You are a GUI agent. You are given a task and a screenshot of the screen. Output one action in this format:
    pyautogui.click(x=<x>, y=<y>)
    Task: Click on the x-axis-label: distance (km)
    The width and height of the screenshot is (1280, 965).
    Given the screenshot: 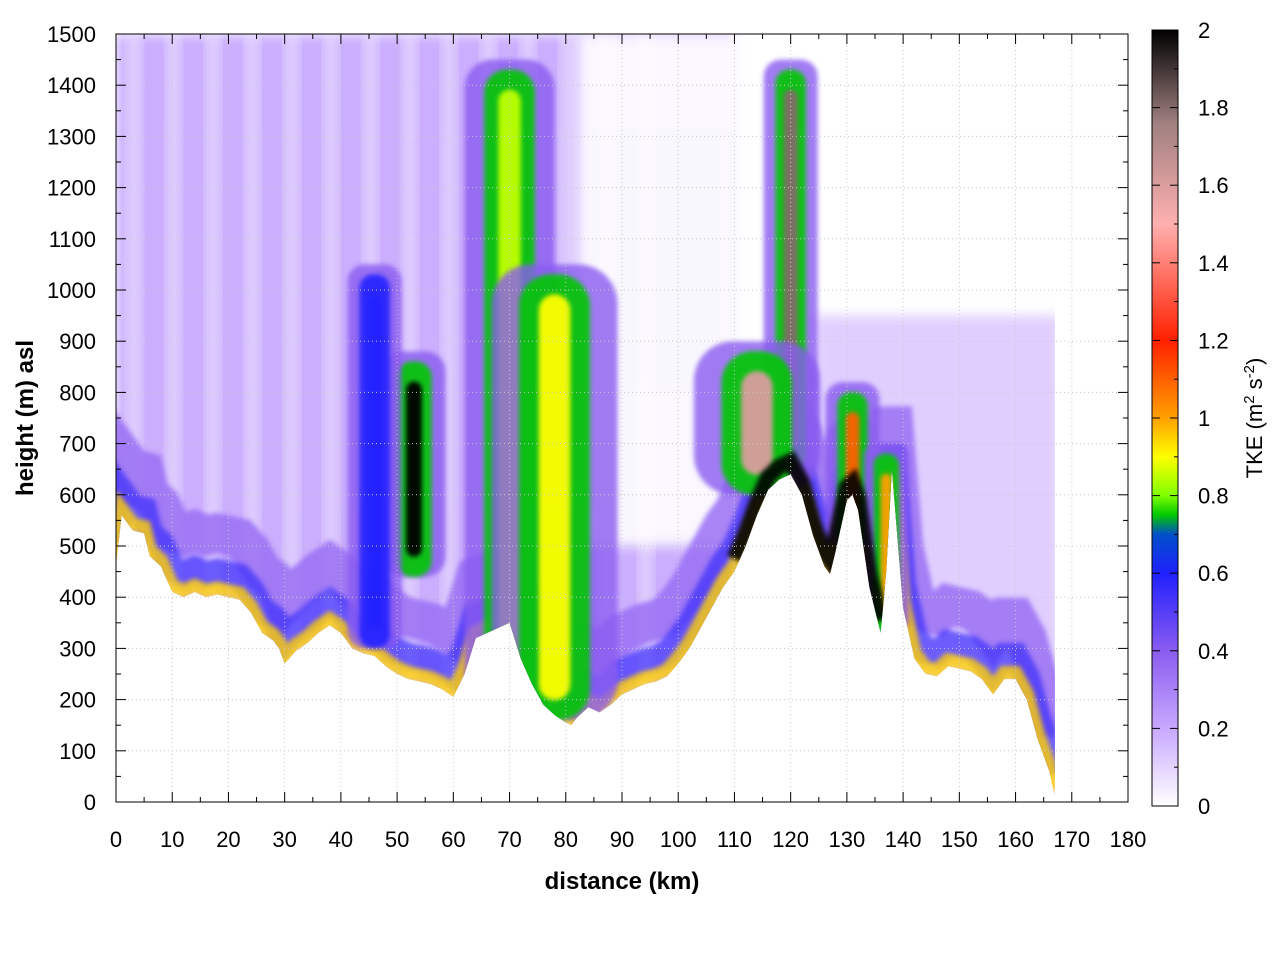 What is the action you would take?
    pyautogui.click(x=622, y=881)
    